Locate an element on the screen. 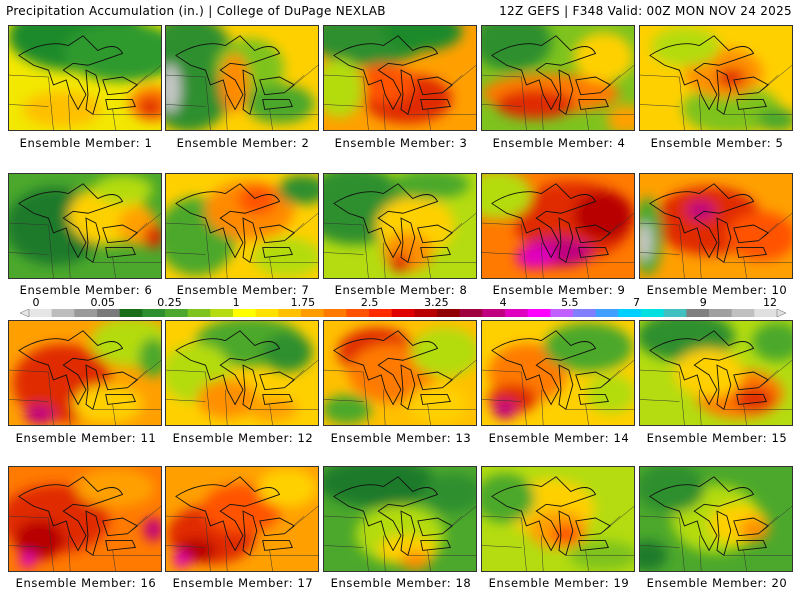 This screenshot has width=800, height=600. member-label: Ensemble Member: 6 is located at coordinates (86, 290).